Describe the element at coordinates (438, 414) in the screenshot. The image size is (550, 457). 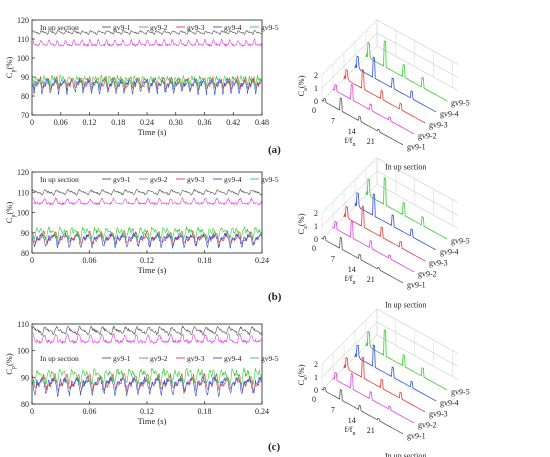
I see `spectrum-series-label-gv9-3: gv9-3` at that location.